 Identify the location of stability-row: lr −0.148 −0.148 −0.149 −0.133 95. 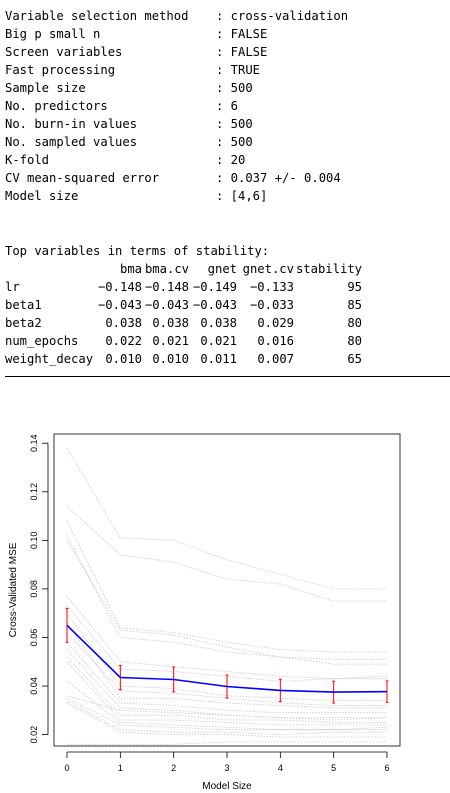
(227, 287).